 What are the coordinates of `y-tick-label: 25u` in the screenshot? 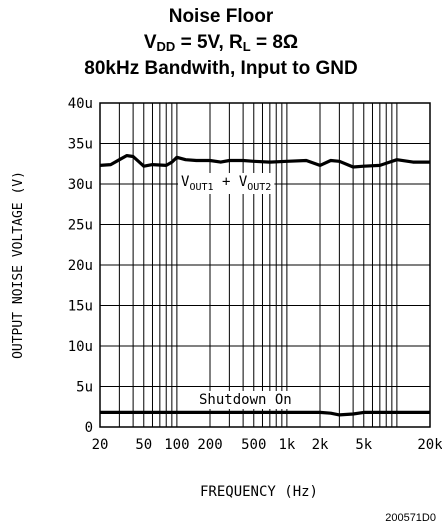 It's located at (80, 226).